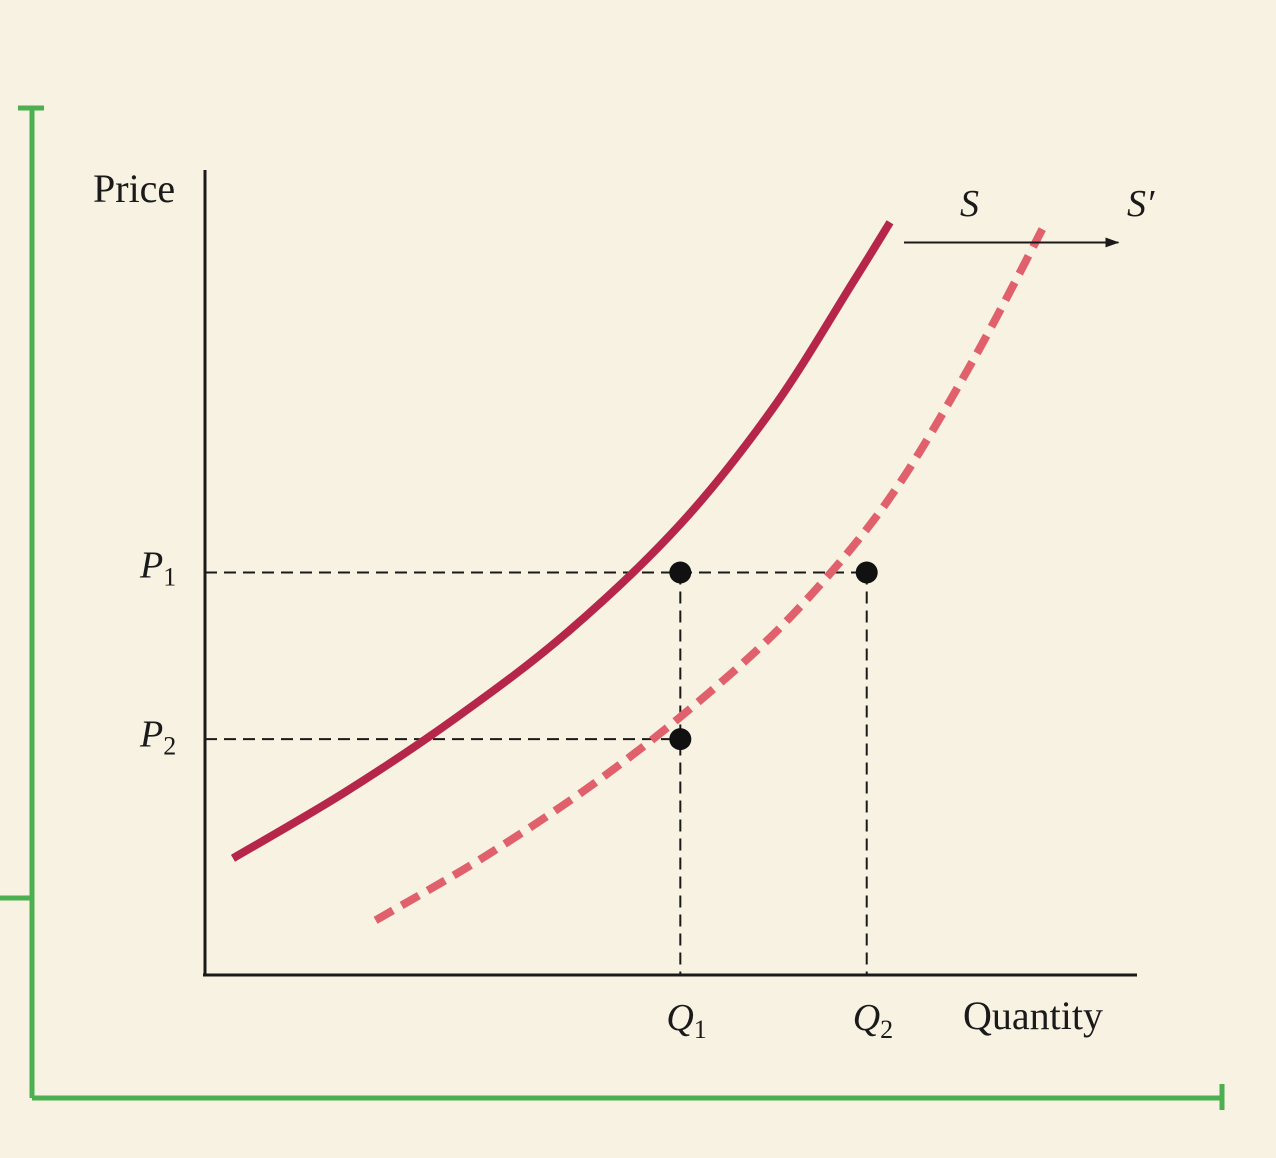 This screenshot has width=1276, height=1158. I want to click on curve-labels: S S′, so click(1057, 204).